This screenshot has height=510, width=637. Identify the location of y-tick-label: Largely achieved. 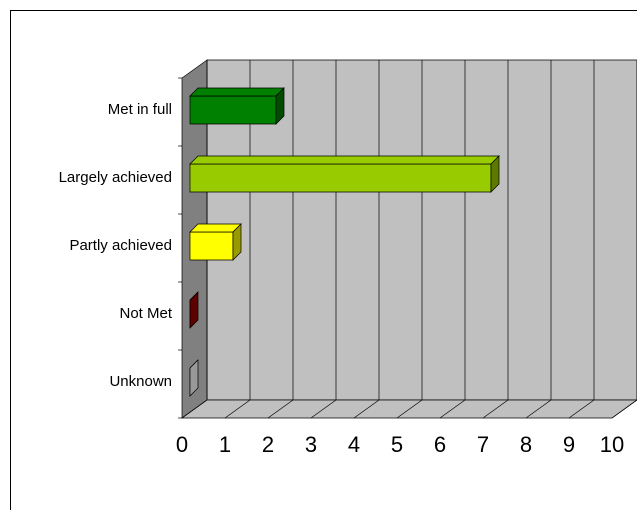
(115, 177).